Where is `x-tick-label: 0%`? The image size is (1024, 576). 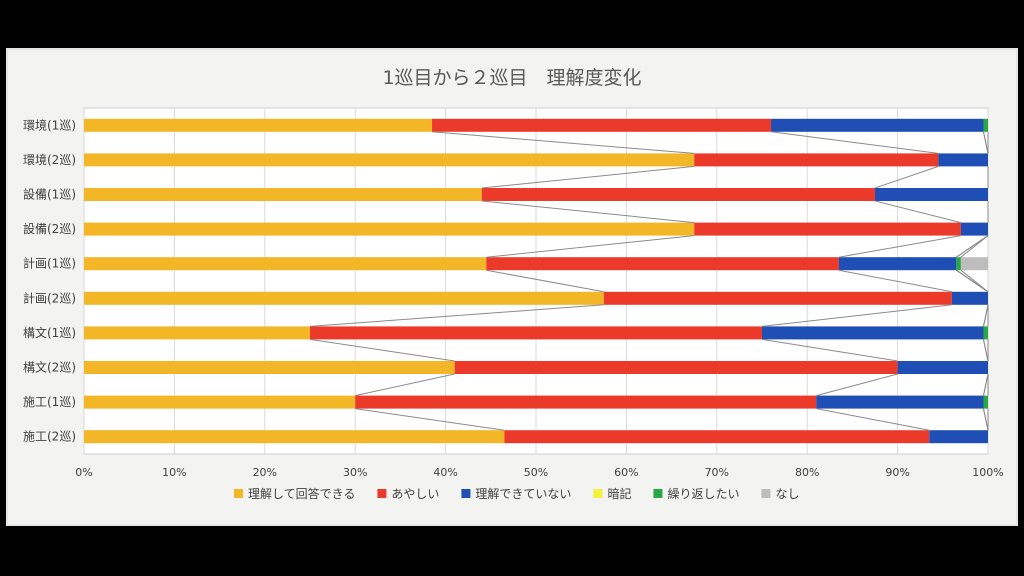 x-tick-label: 0% is located at coordinates (83, 472).